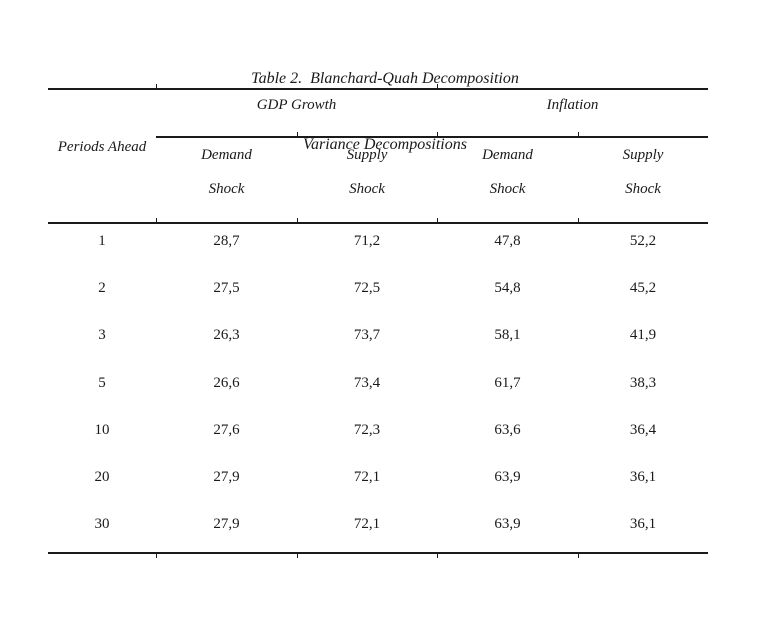 The image size is (770, 629). What do you see at coordinates (367, 189) in the screenshot?
I see `col-header-gdp-supply-shock: Shock` at bounding box center [367, 189].